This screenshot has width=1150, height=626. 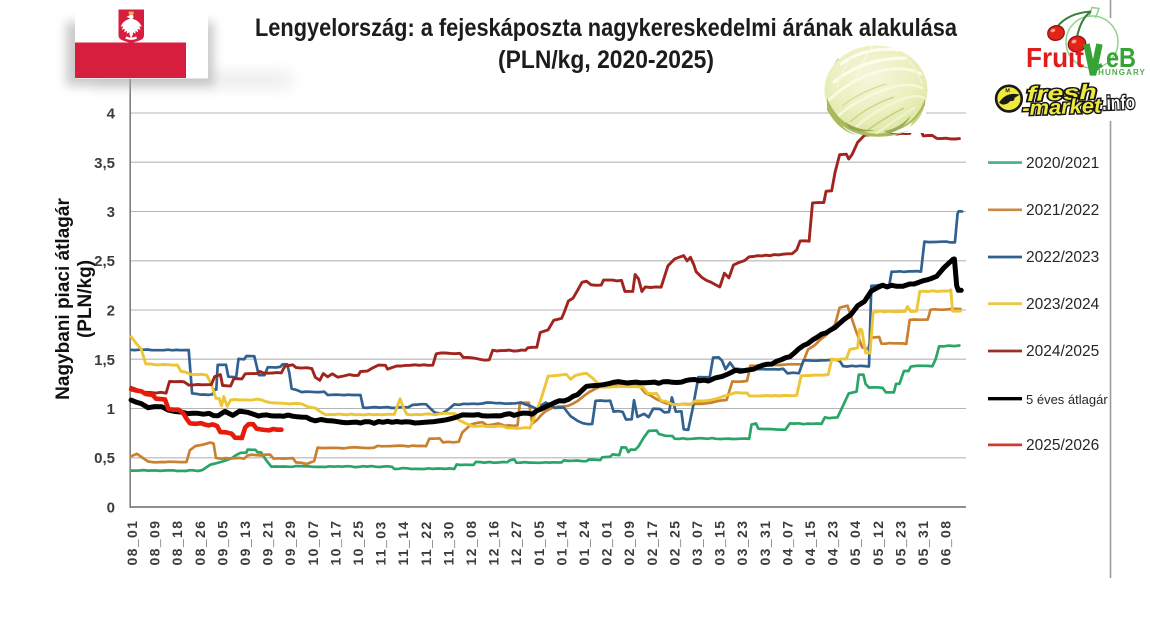 What do you see at coordinates (787, 543) in the screenshot?
I see `svg-text: 04_07` at bounding box center [787, 543].